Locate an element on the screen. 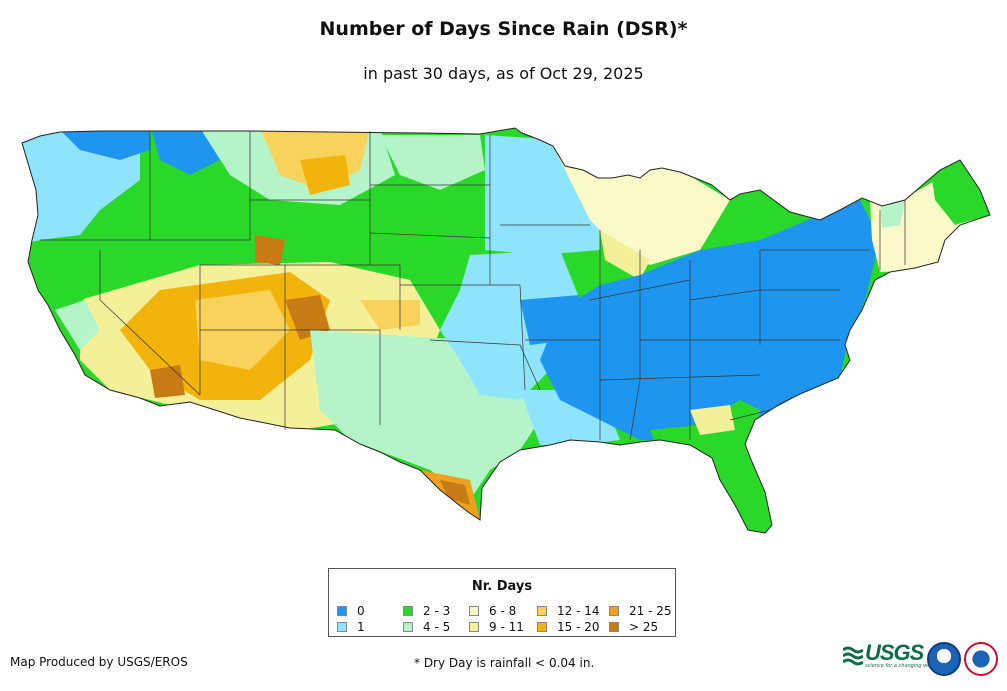 This screenshot has width=1007, height=691. legend-label: 1 is located at coordinates (361, 627).